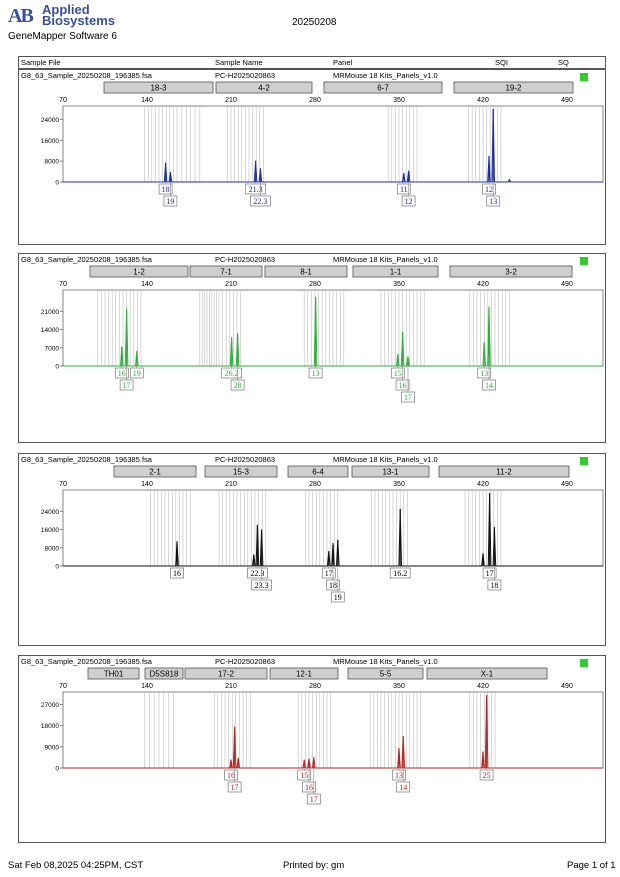 This screenshot has width=620, height=877. What do you see at coordinates (318, 472) in the screenshot?
I see `marker-label: 6-4` at bounding box center [318, 472].